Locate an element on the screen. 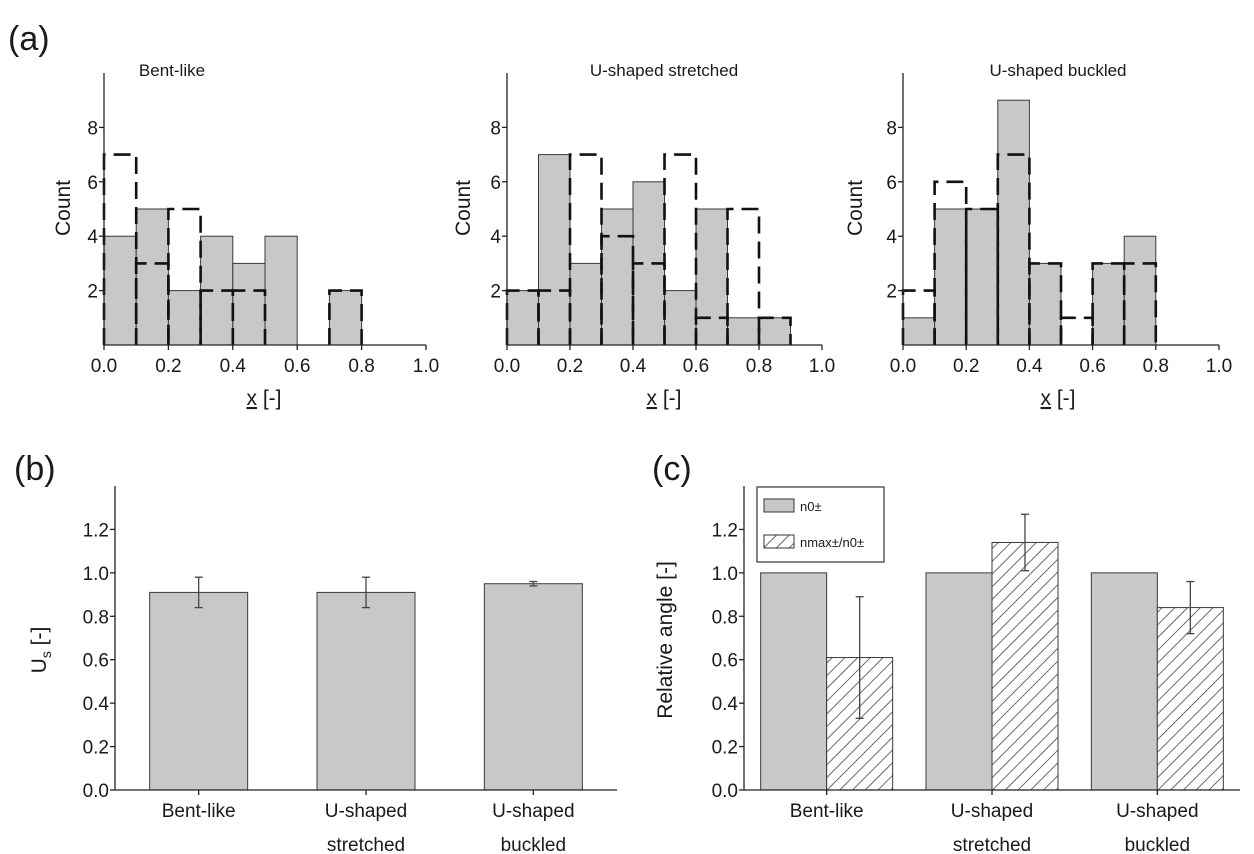  y-axis-label: Us [-] is located at coordinates (41, 650).